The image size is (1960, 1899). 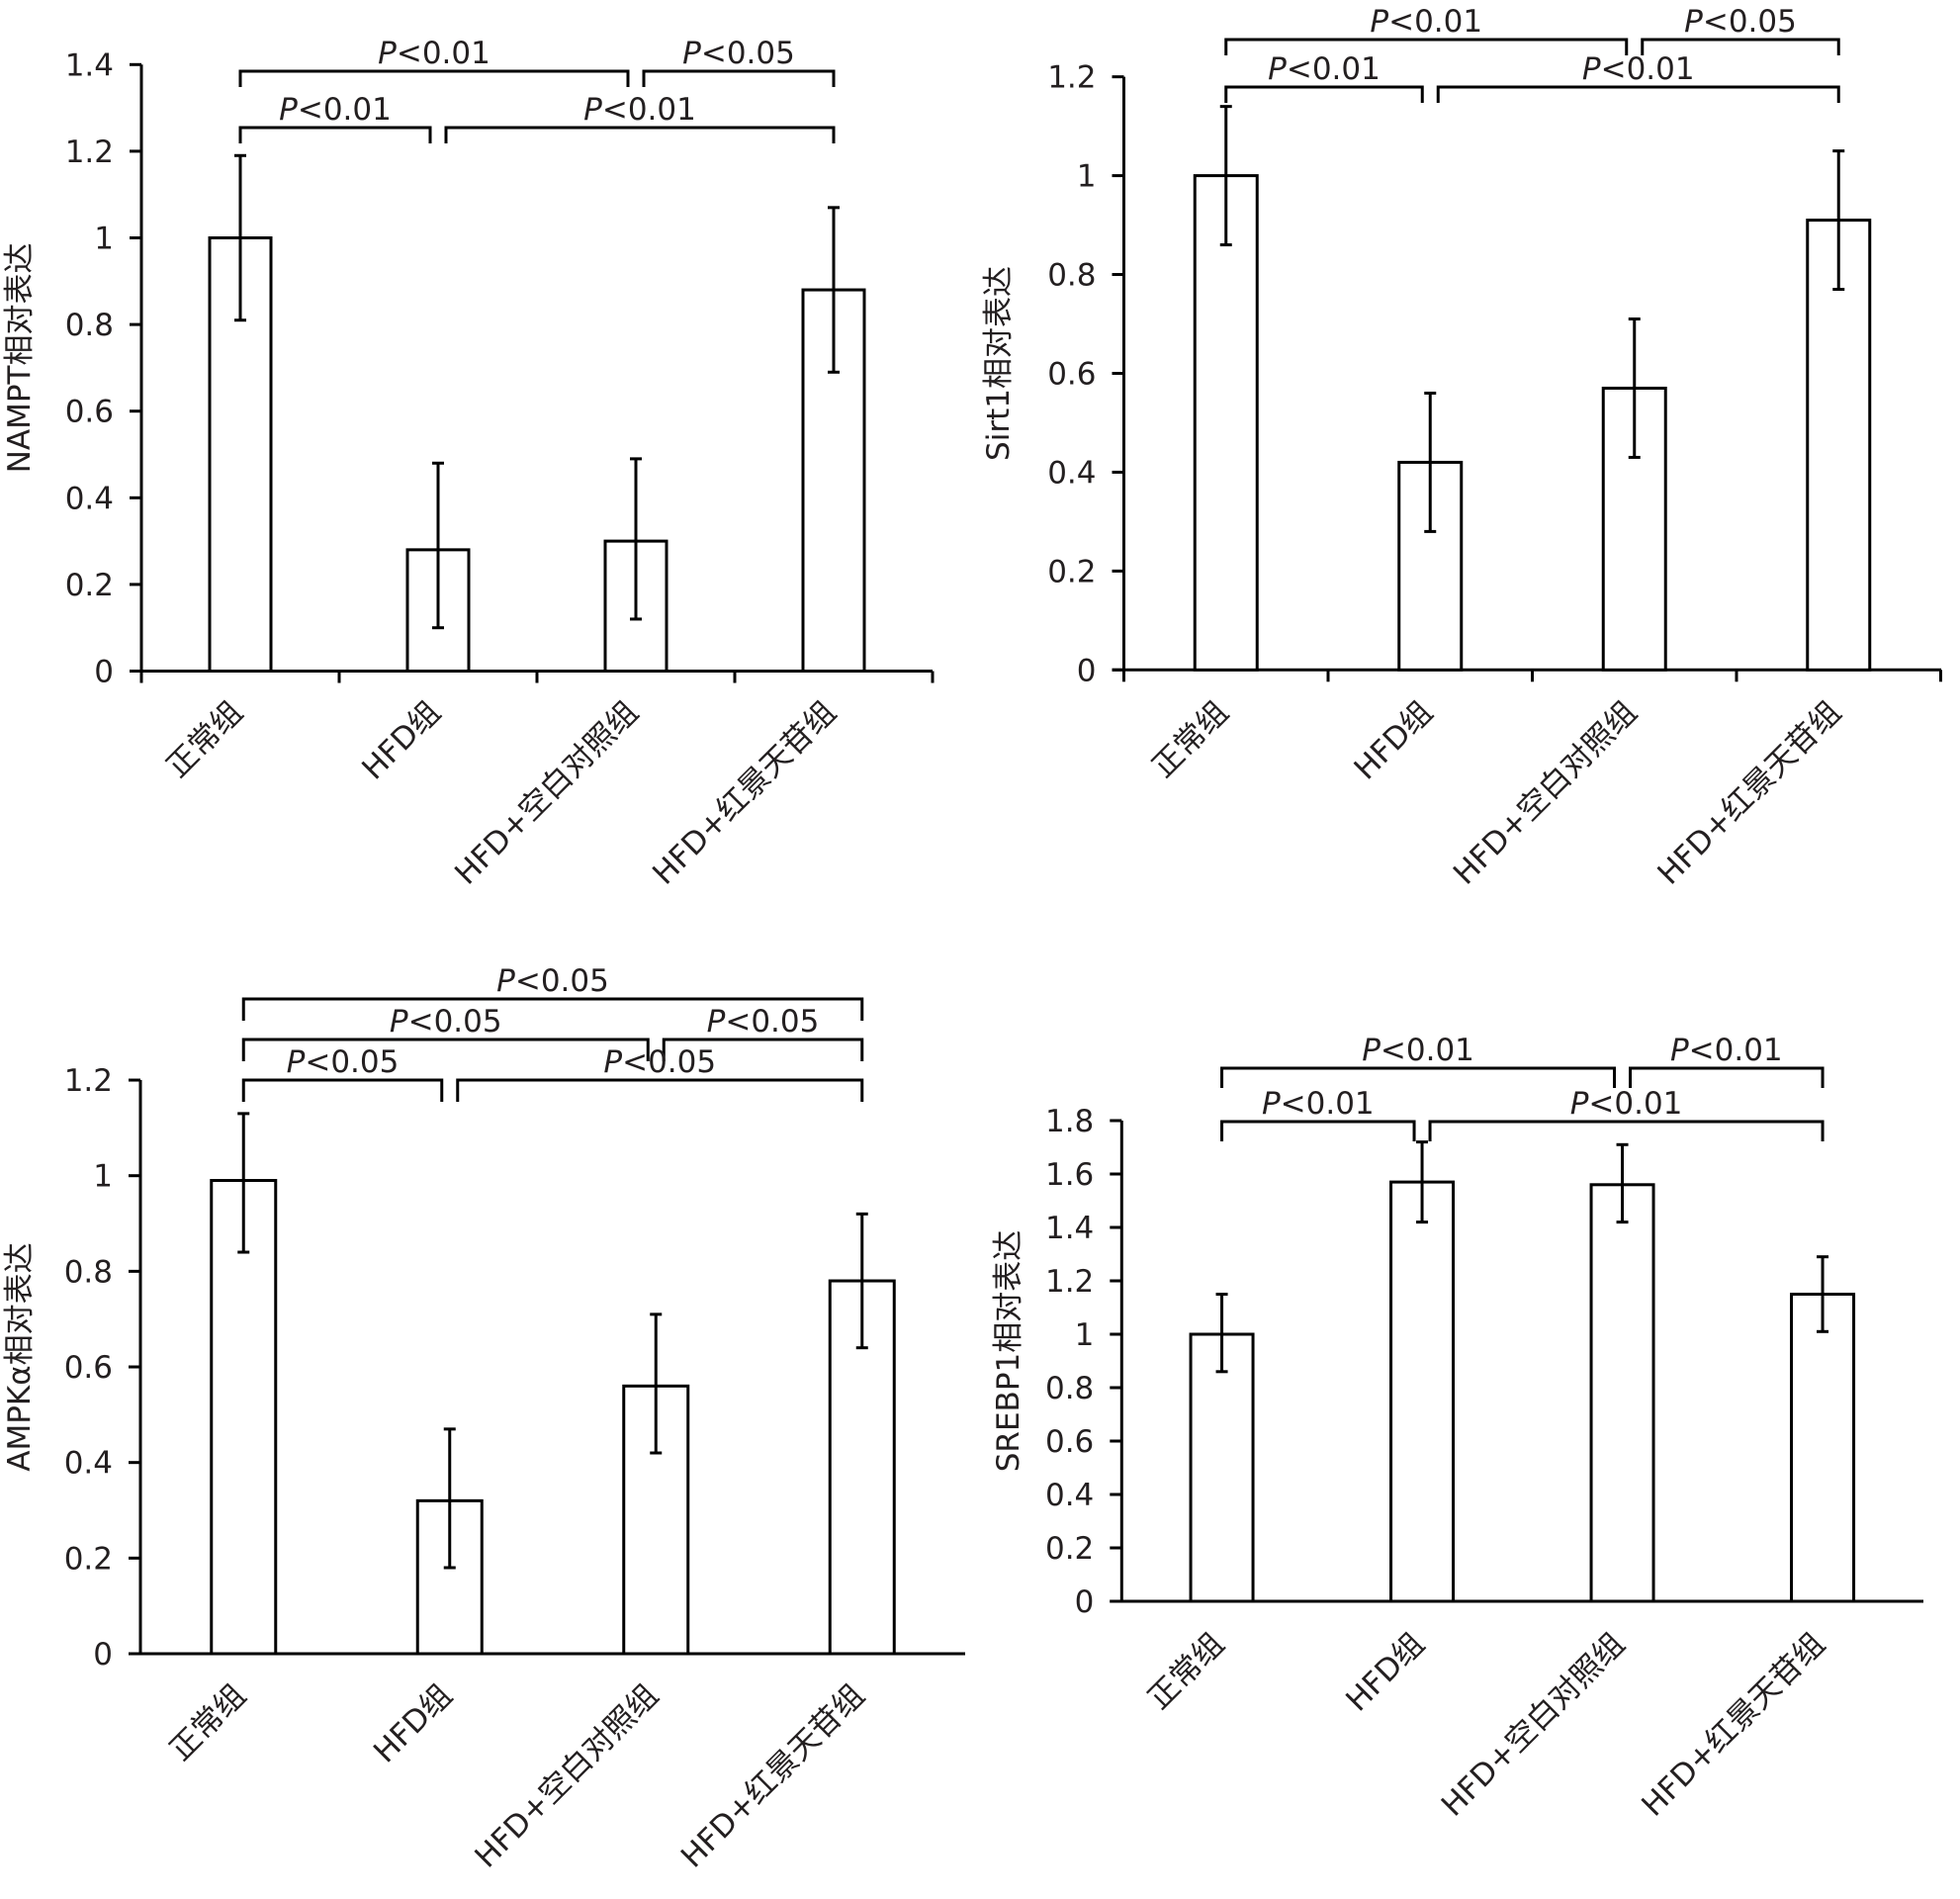 I want to click on y-tick-label: 0, so click(x=103, y=1655).